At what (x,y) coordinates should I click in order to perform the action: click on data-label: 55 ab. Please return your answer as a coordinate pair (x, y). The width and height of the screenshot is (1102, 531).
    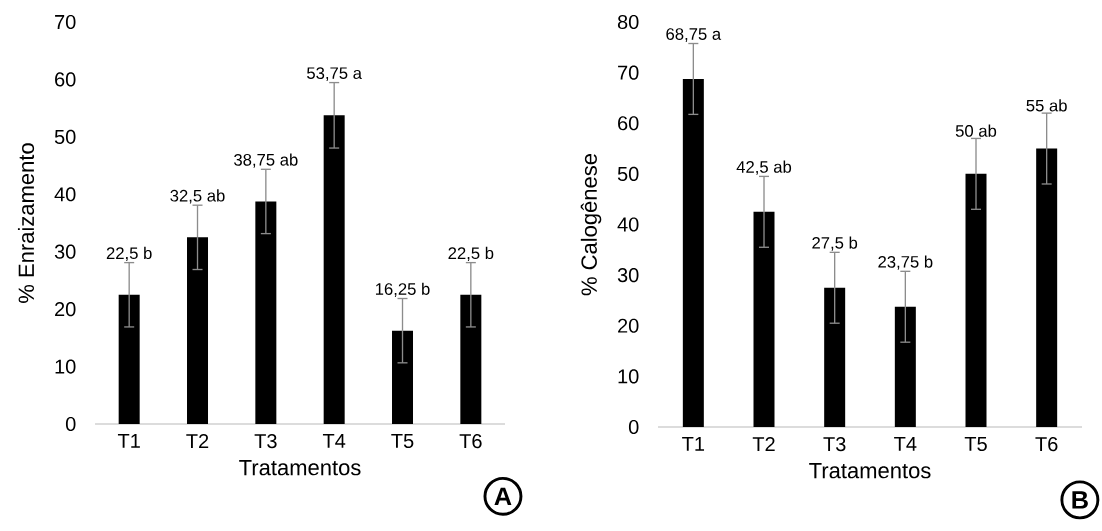
    Looking at the image, I should click on (1046, 105).